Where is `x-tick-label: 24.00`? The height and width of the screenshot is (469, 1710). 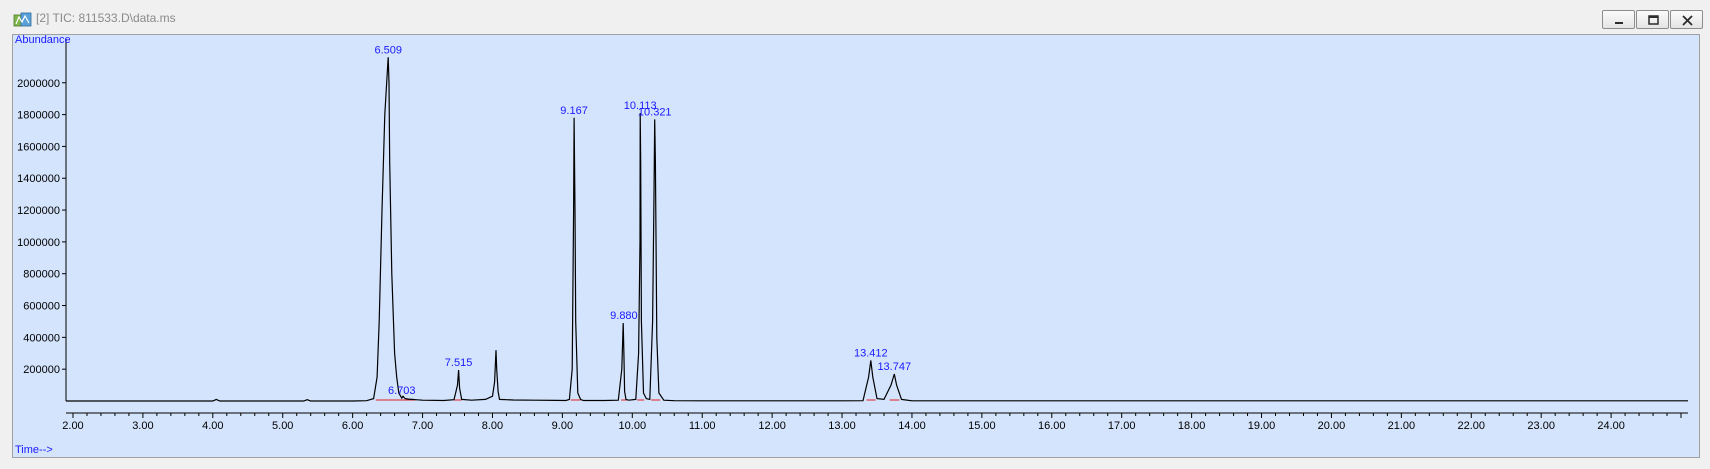 x-tick-label: 24.00 is located at coordinates (1611, 426).